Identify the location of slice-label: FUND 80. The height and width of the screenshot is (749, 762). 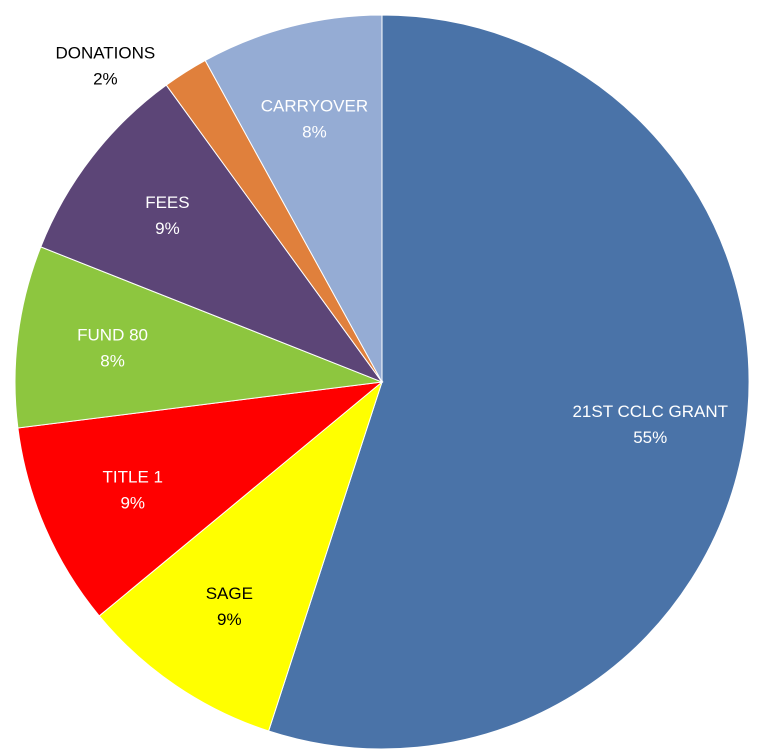
(112, 334).